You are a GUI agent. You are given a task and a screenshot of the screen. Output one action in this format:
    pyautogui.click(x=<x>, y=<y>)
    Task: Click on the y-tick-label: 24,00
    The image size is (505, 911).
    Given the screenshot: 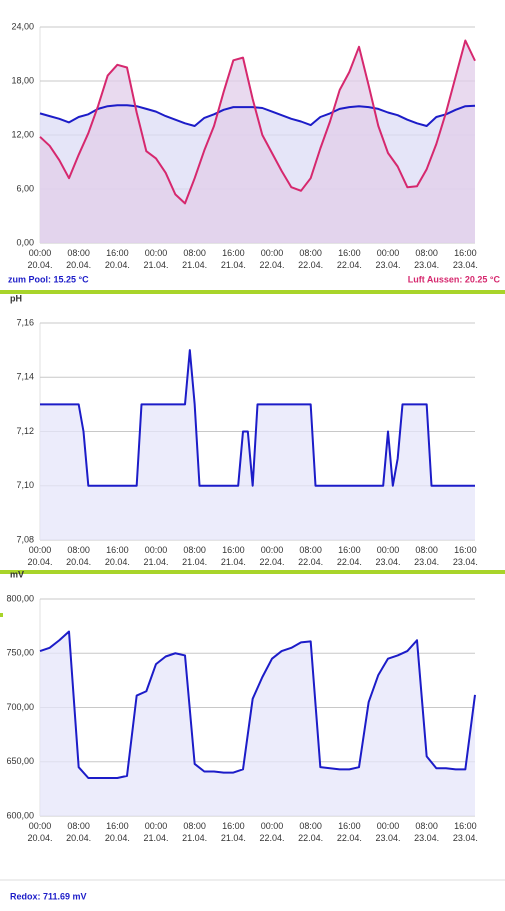 What is the action you would take?
    pyautogui.click(x=22, y=26)
    